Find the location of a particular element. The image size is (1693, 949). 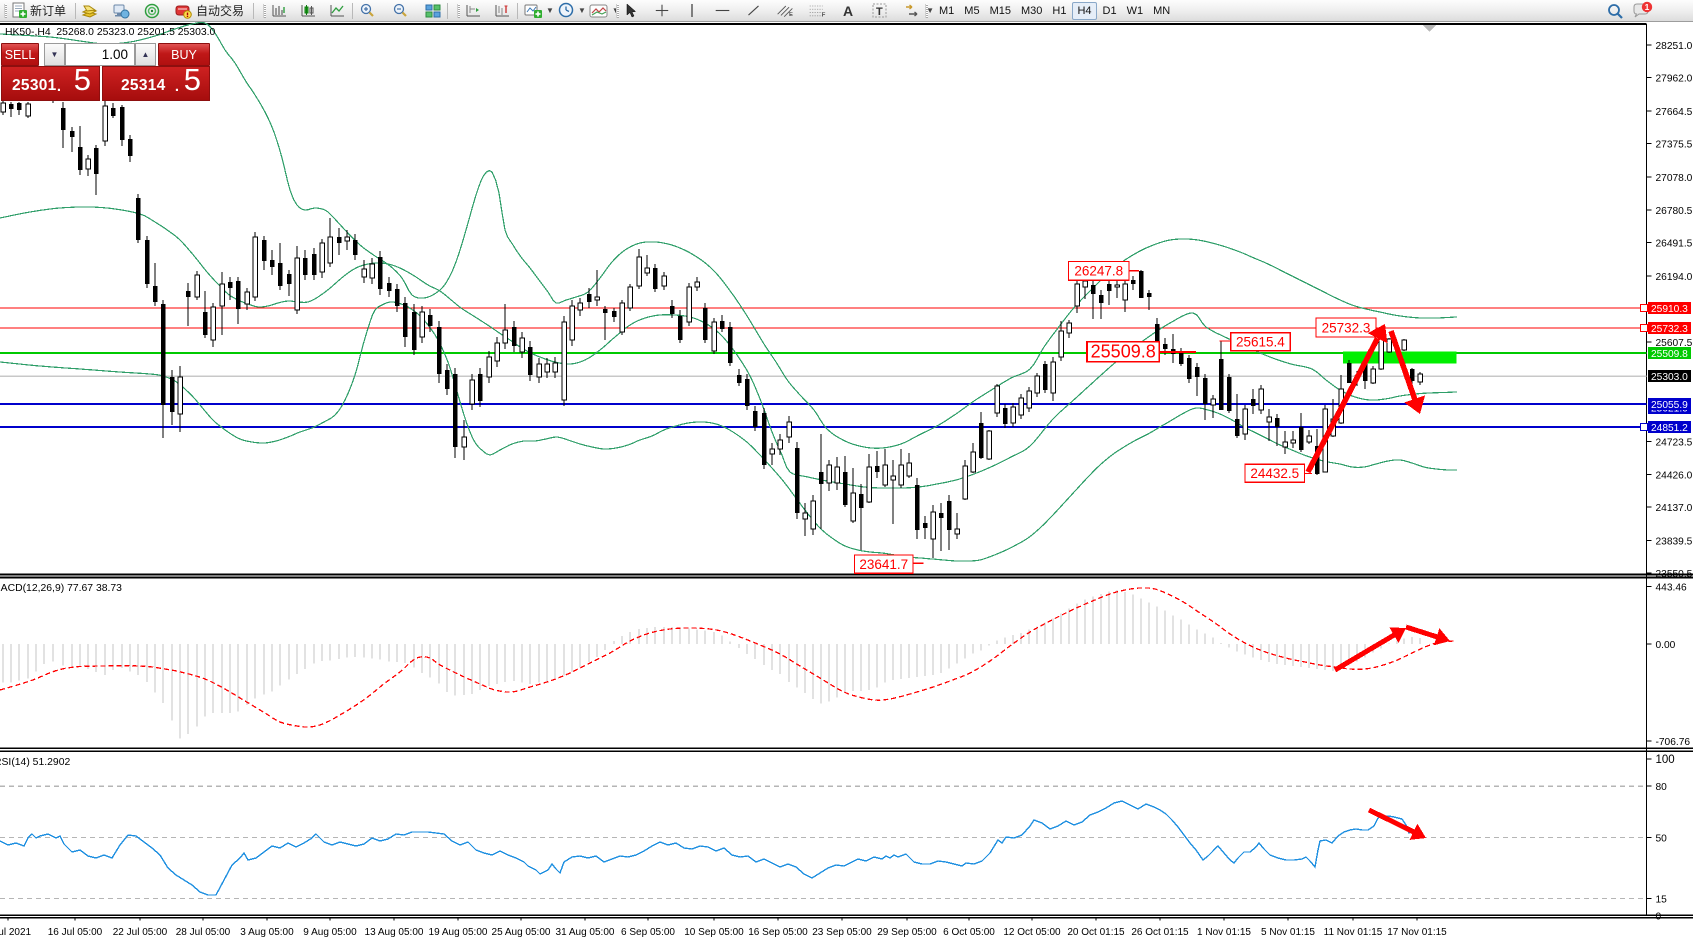

svg-text: 16 Jul 05:00 is located at coordinates (75, 932).